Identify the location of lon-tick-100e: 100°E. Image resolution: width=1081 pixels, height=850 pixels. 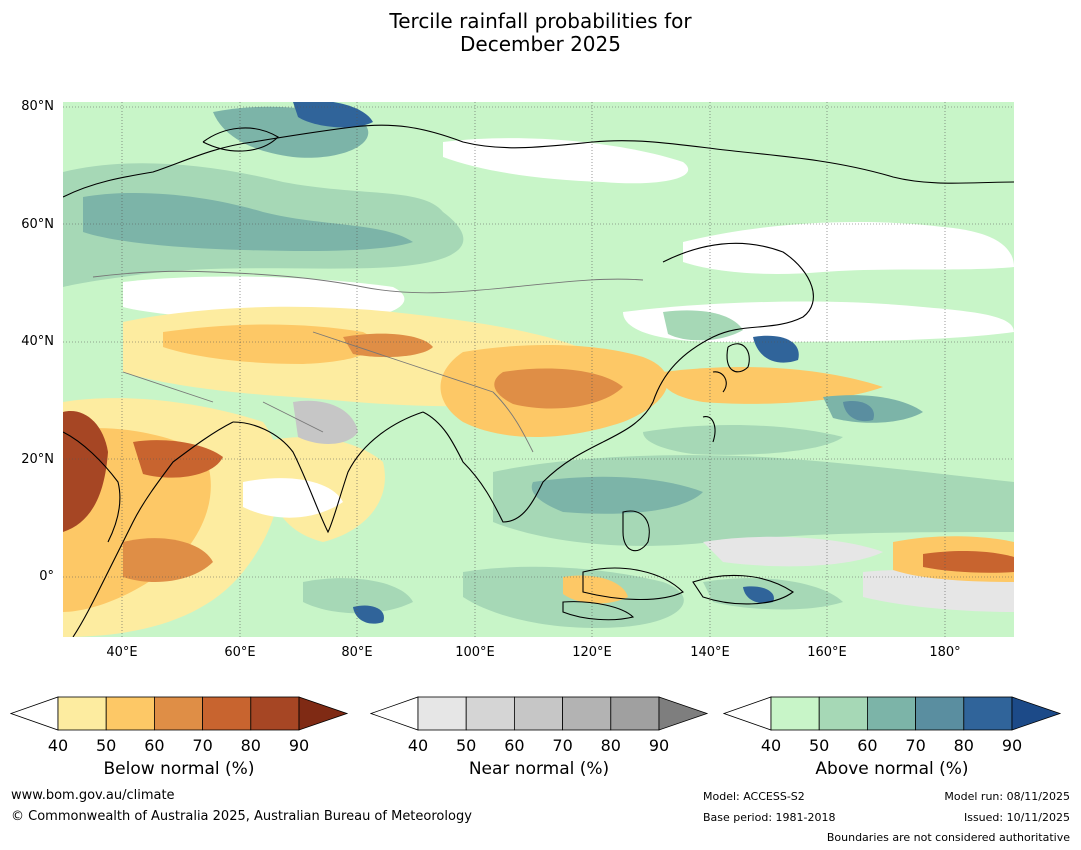
(475, 652).